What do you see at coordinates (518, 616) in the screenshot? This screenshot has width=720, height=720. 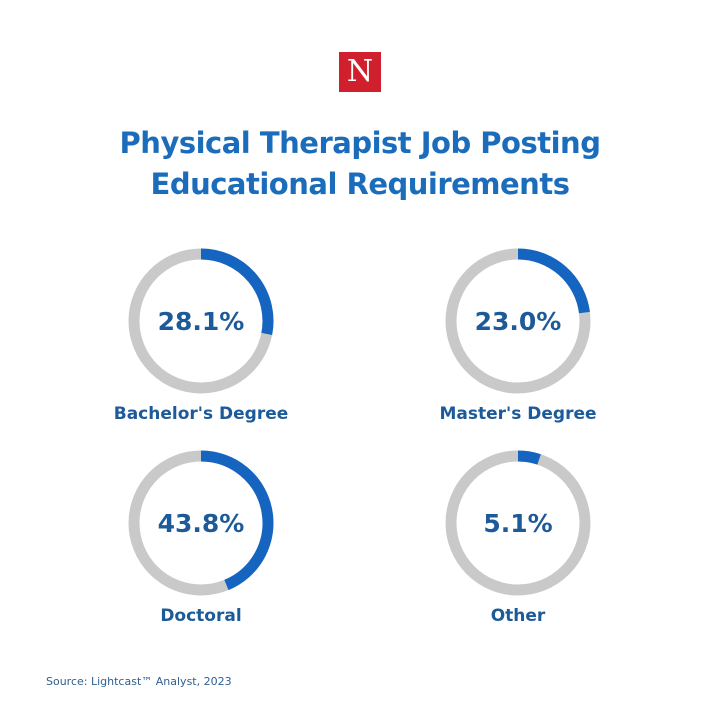 I see `category-label: Other` at bounding box center [518, 616].